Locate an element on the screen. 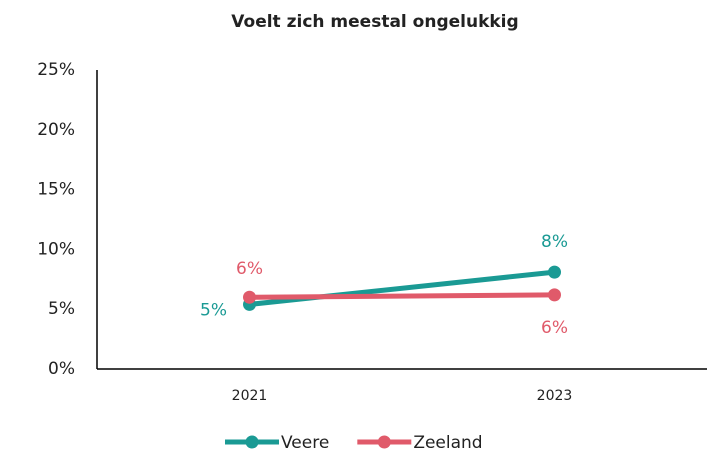  legend-label: Veere is located at coordinates (305, 443).